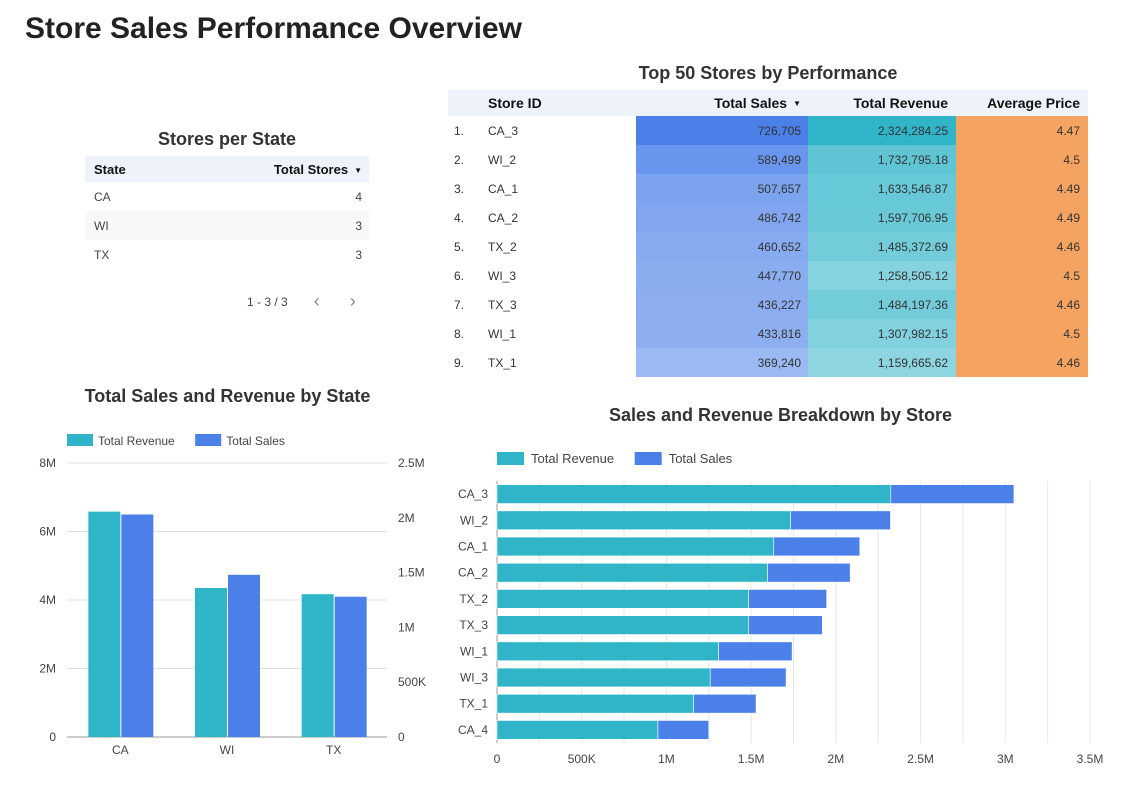 Image resolution: width=1131 pixels, height=791 pixels. Describe the element at coordinates (882, 362) in the screenshot. I see `total-revenue-cell: 1,159,665.62` at that location.